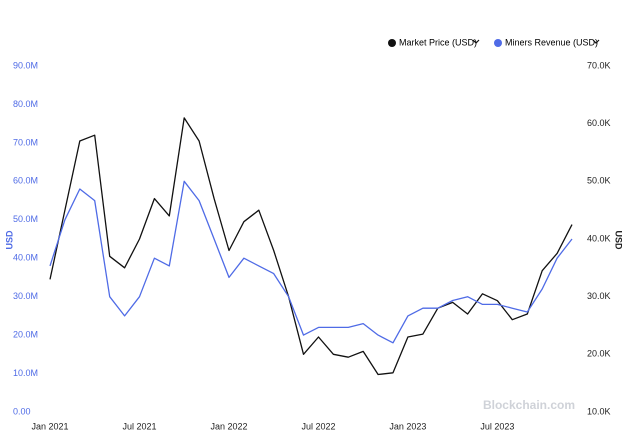  I want to click on x-tick-label: Jul 2022, so click(318, 426).